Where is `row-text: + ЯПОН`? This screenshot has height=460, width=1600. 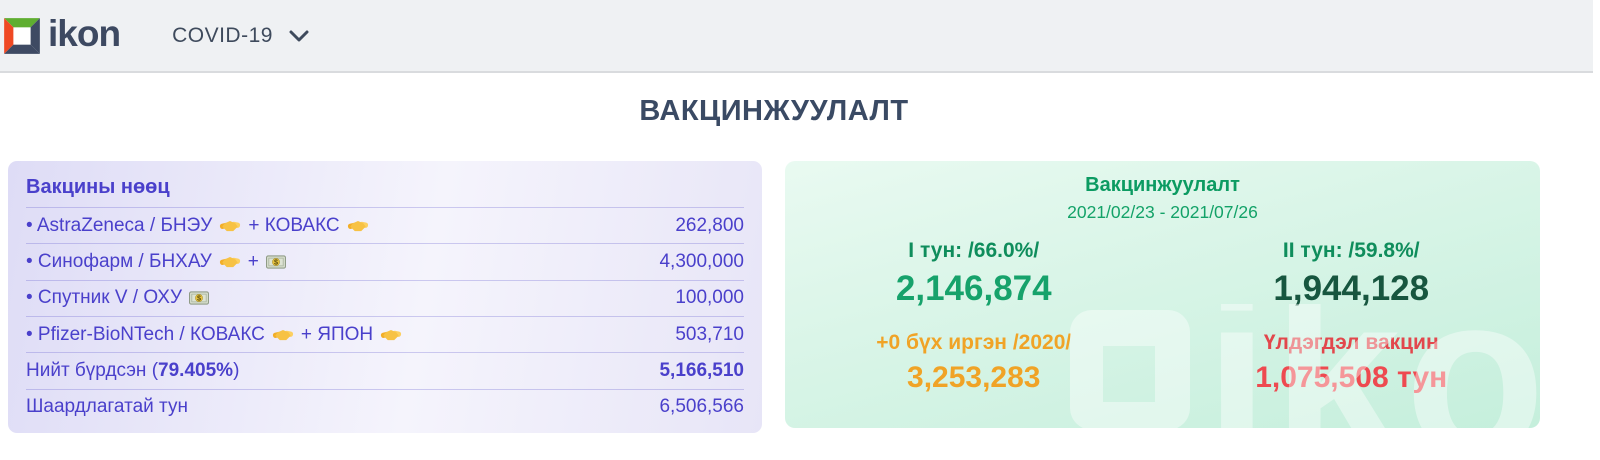 row-text: + ЯПОН is located at coordinates (337, 334).